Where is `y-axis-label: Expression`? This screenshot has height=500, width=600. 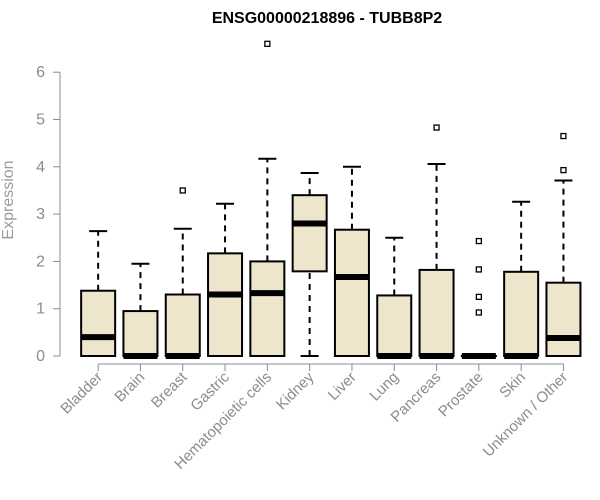 y-axis-label: Expression is located at coordinates (8, 199).